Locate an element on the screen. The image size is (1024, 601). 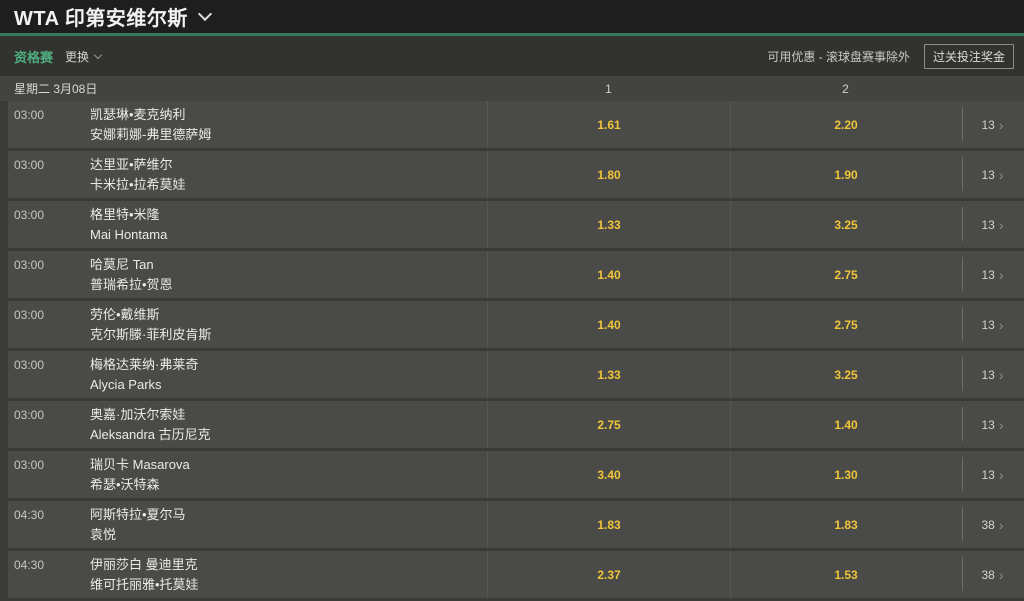
match-info: 04:30 伊丽莎白 曼迪里克 维可托丽雅•托莫娃 is located at coordinates (247, 574).